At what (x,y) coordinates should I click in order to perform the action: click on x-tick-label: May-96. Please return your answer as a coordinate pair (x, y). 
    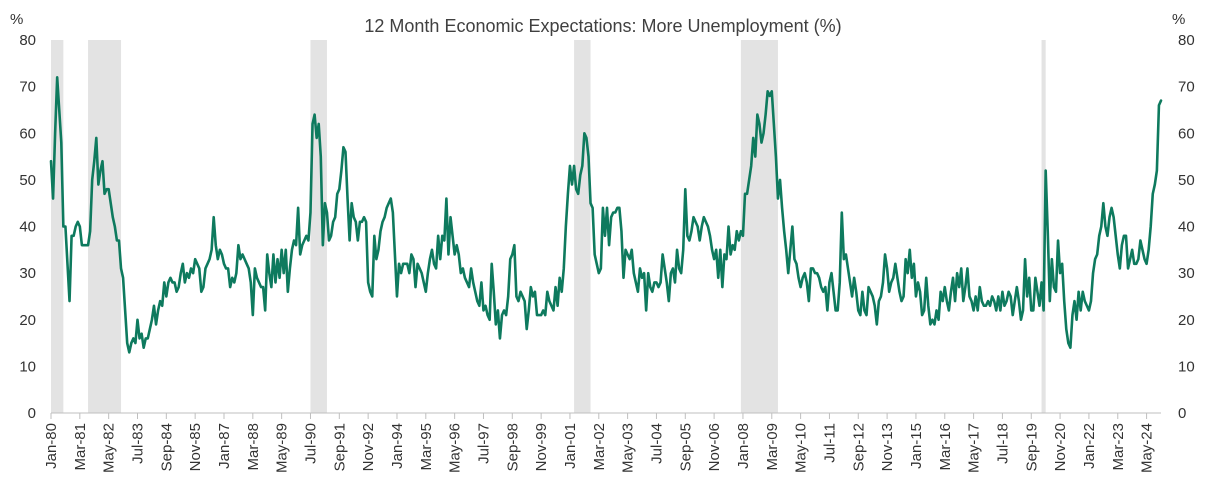
    Looking at the image, I should click on (455, 448).